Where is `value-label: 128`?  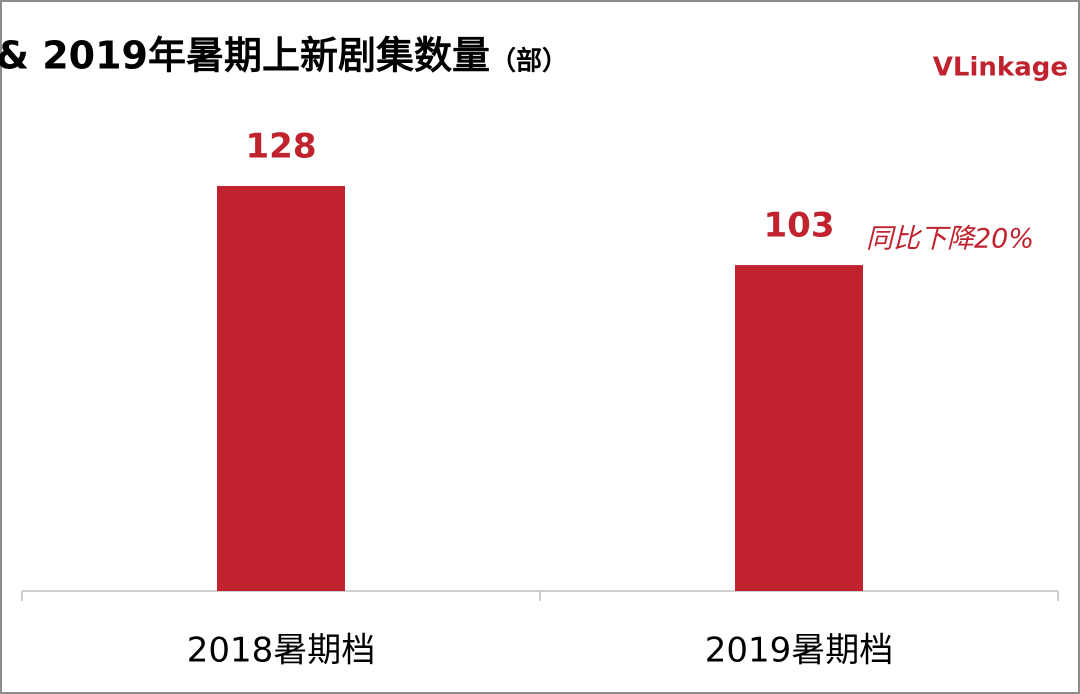
value-label: 128 is located at coordinates (281, 146).